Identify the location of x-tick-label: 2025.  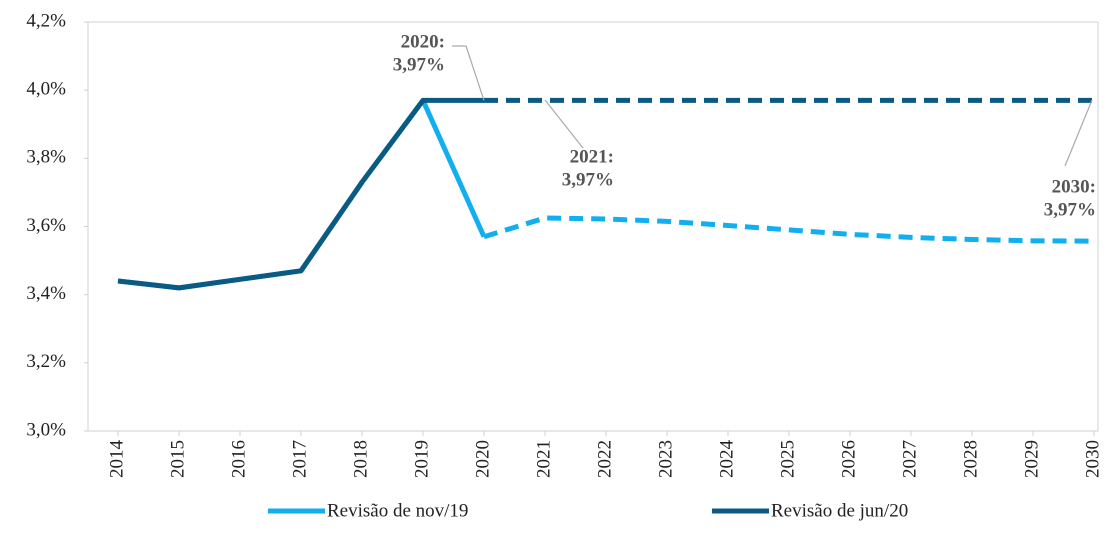
(787, 459).